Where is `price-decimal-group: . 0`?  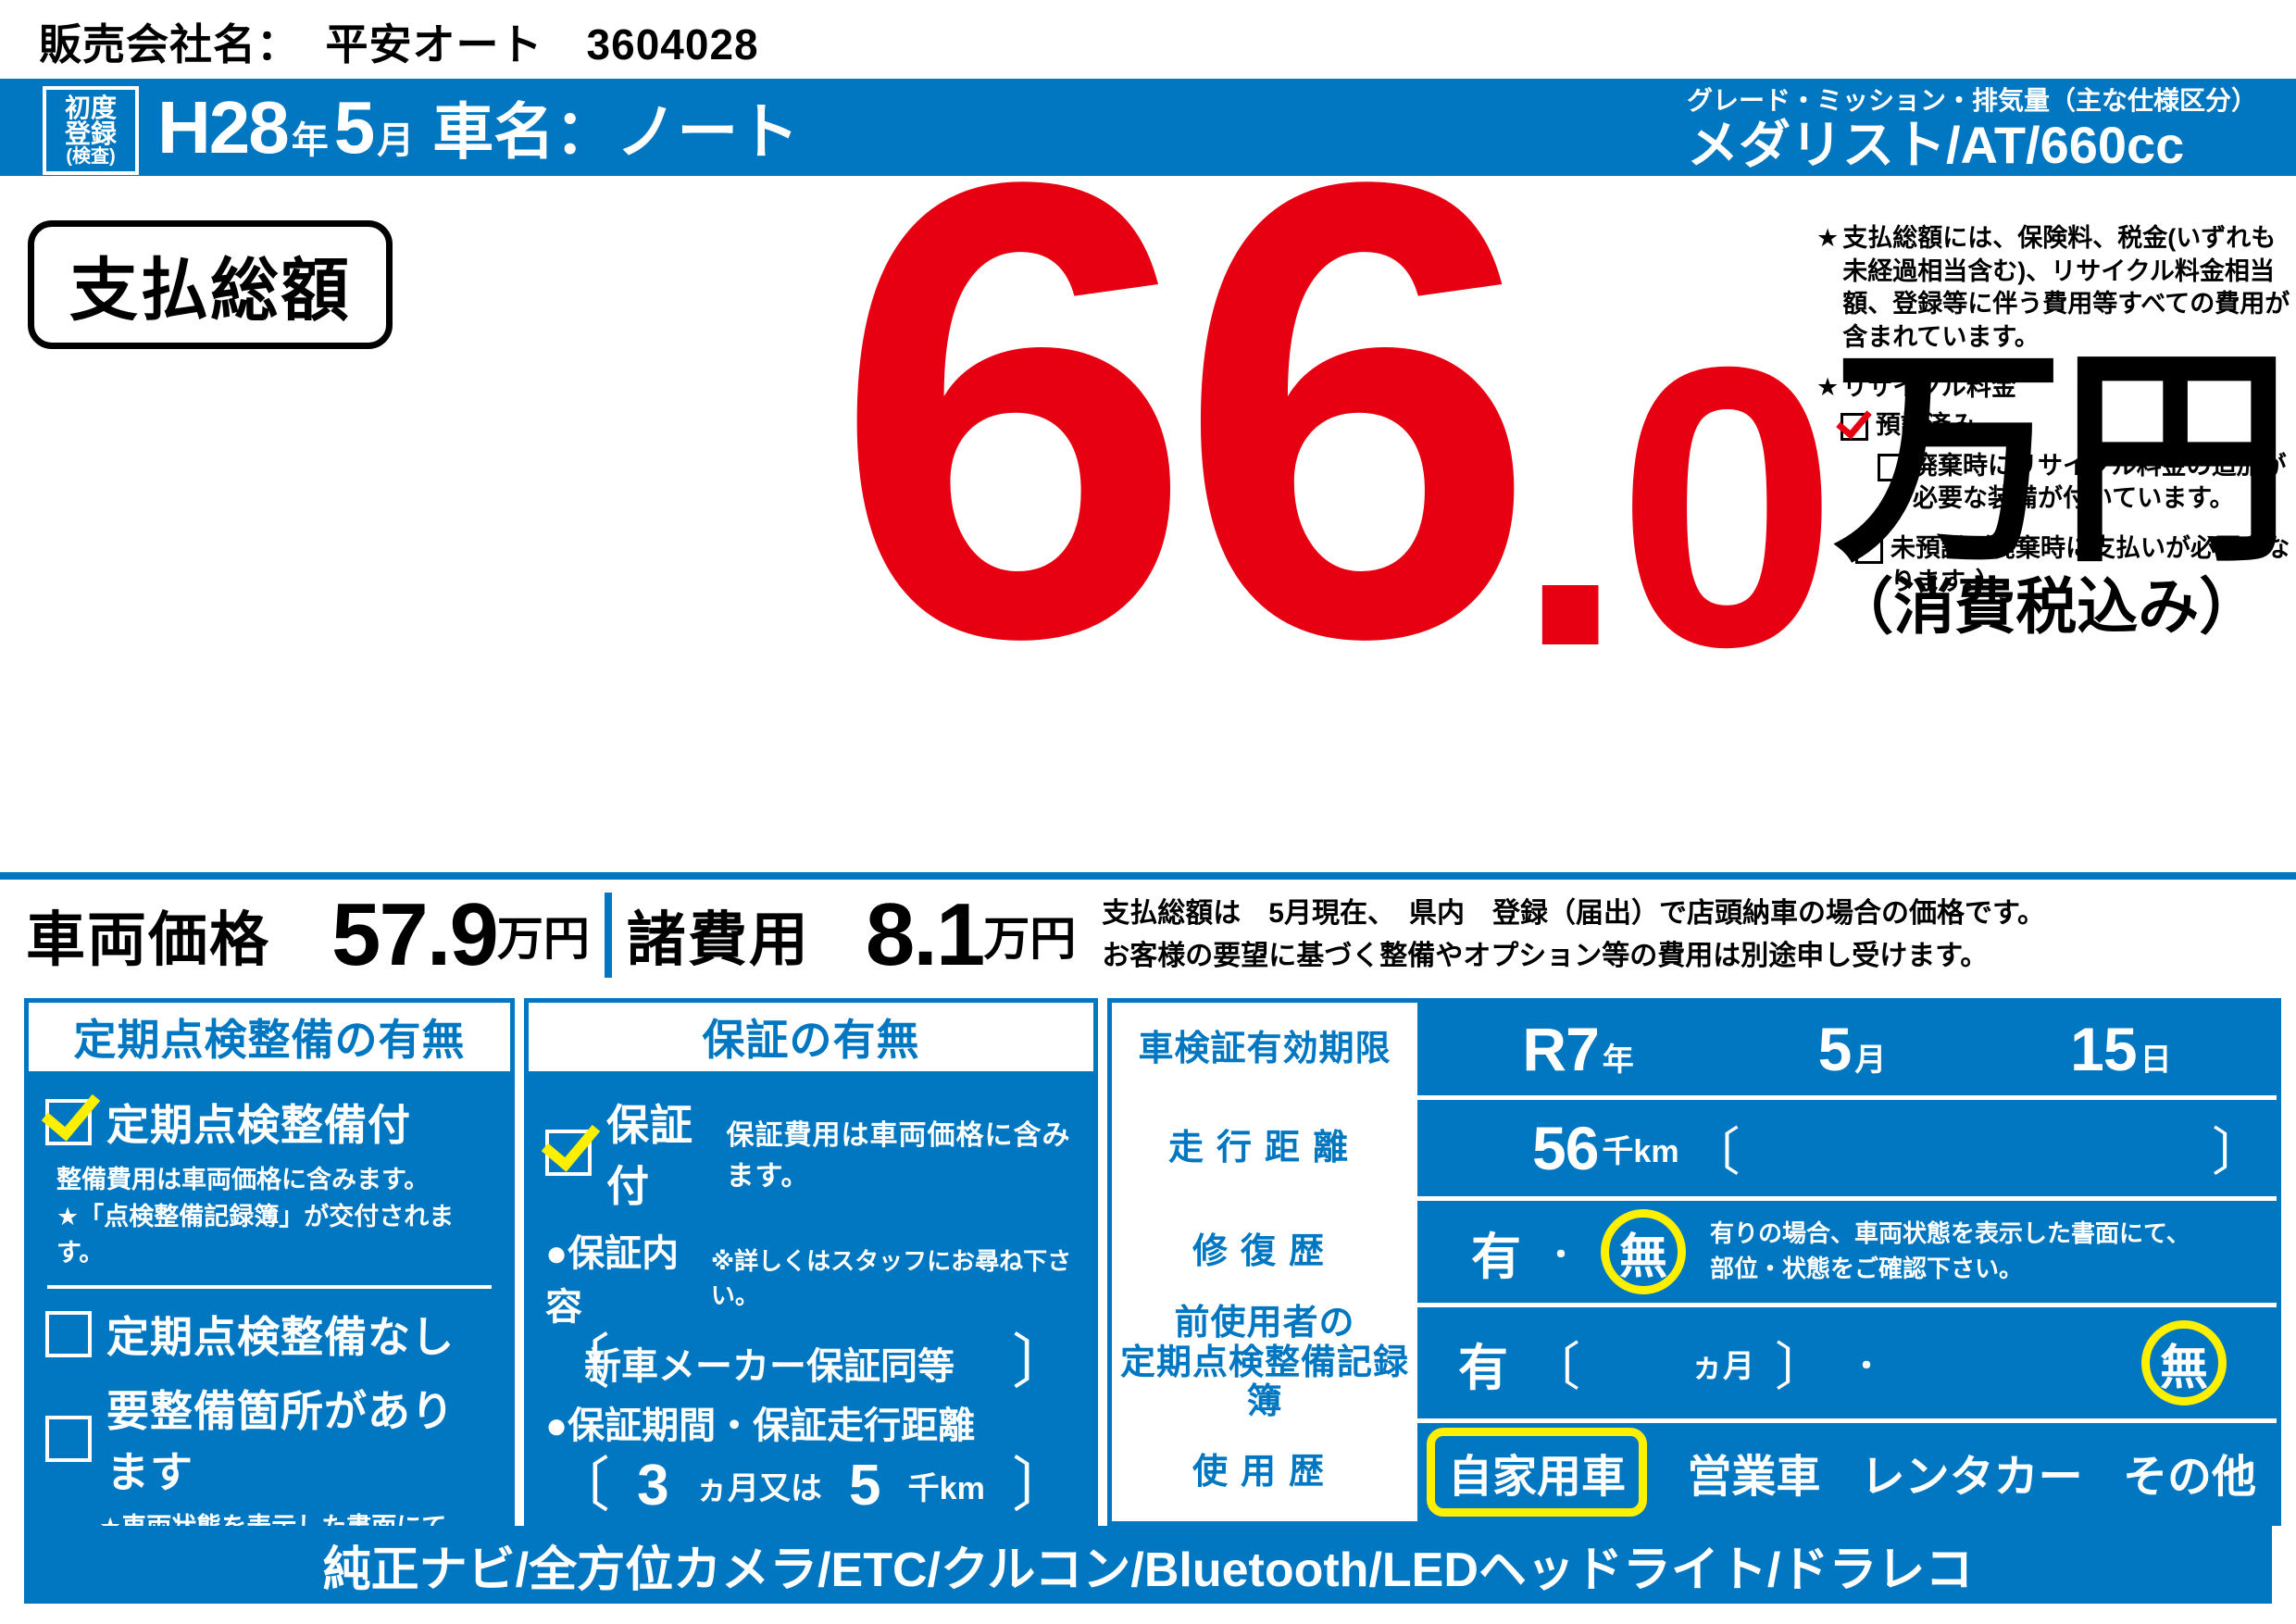
price-decimal-group: . 0 is located at coordinates (1677, 507).